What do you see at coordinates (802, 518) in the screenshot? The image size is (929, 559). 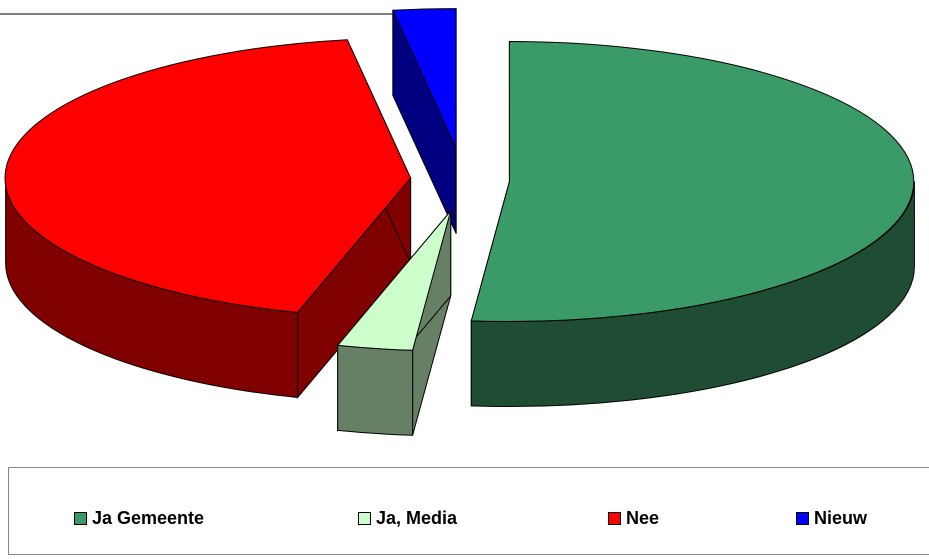 I see `legend-swatch-nieuw` at bounding box center [802, 518].